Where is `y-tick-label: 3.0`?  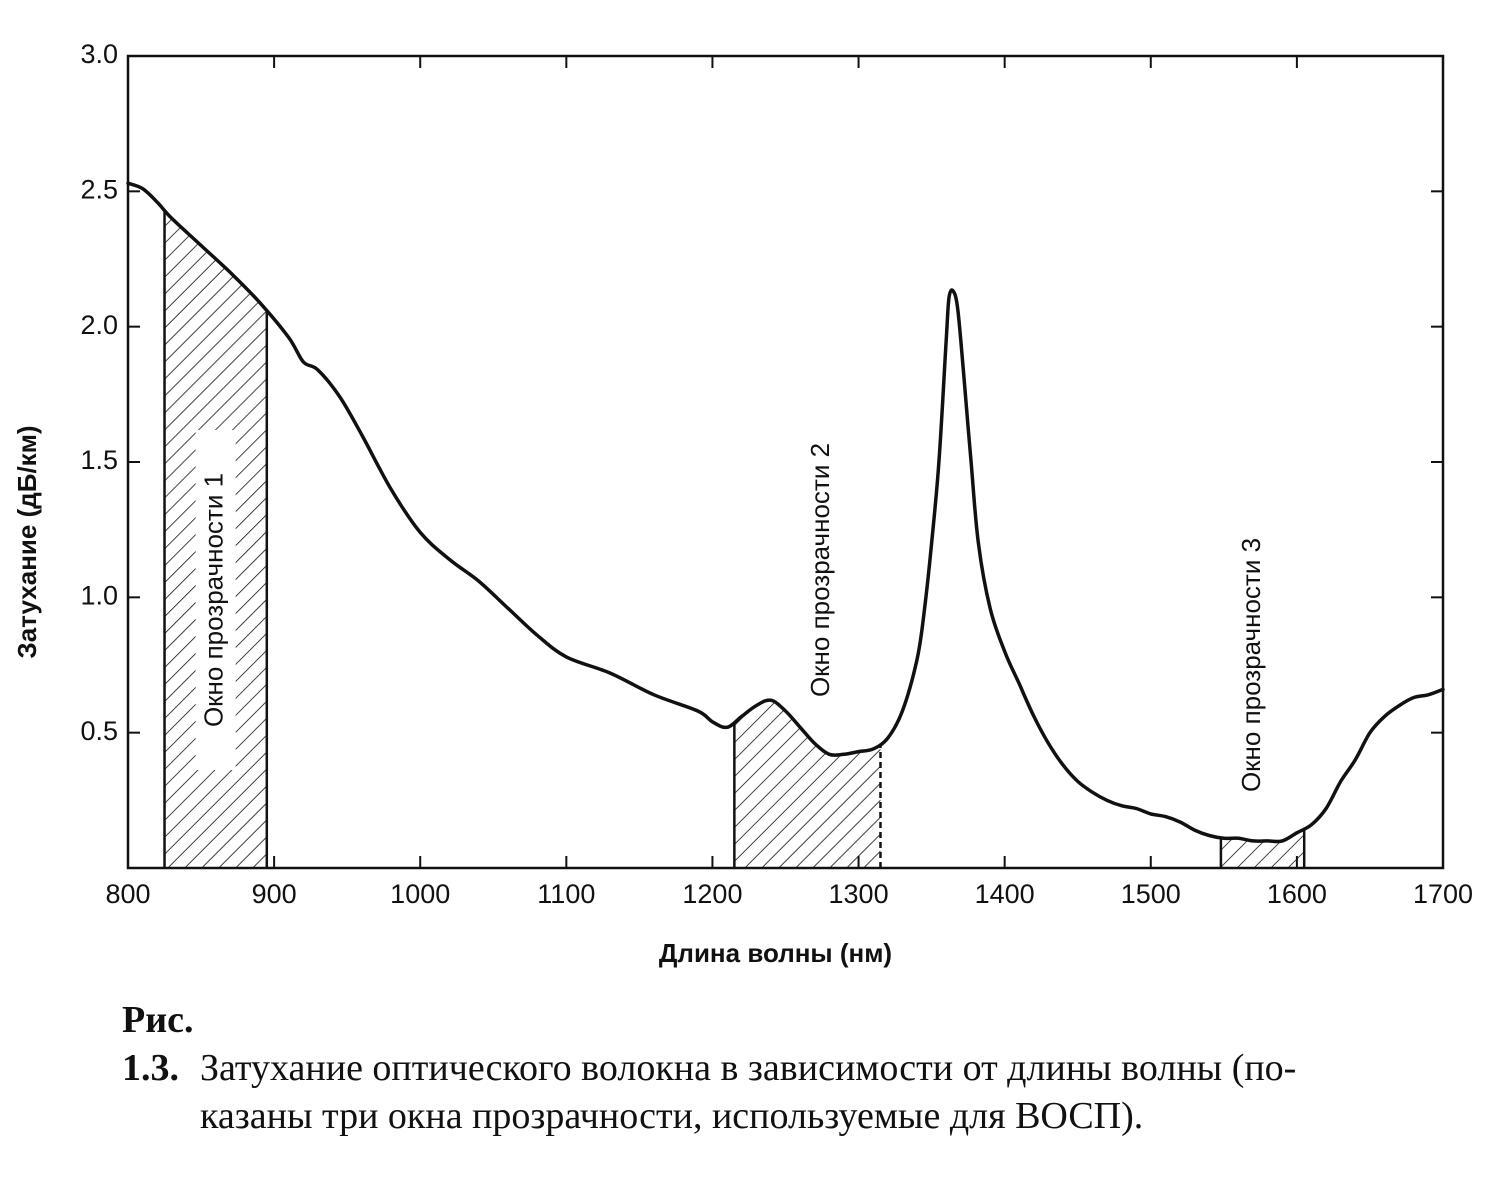
y-tick-label: 3.0 is located at coordinates (99, 54).